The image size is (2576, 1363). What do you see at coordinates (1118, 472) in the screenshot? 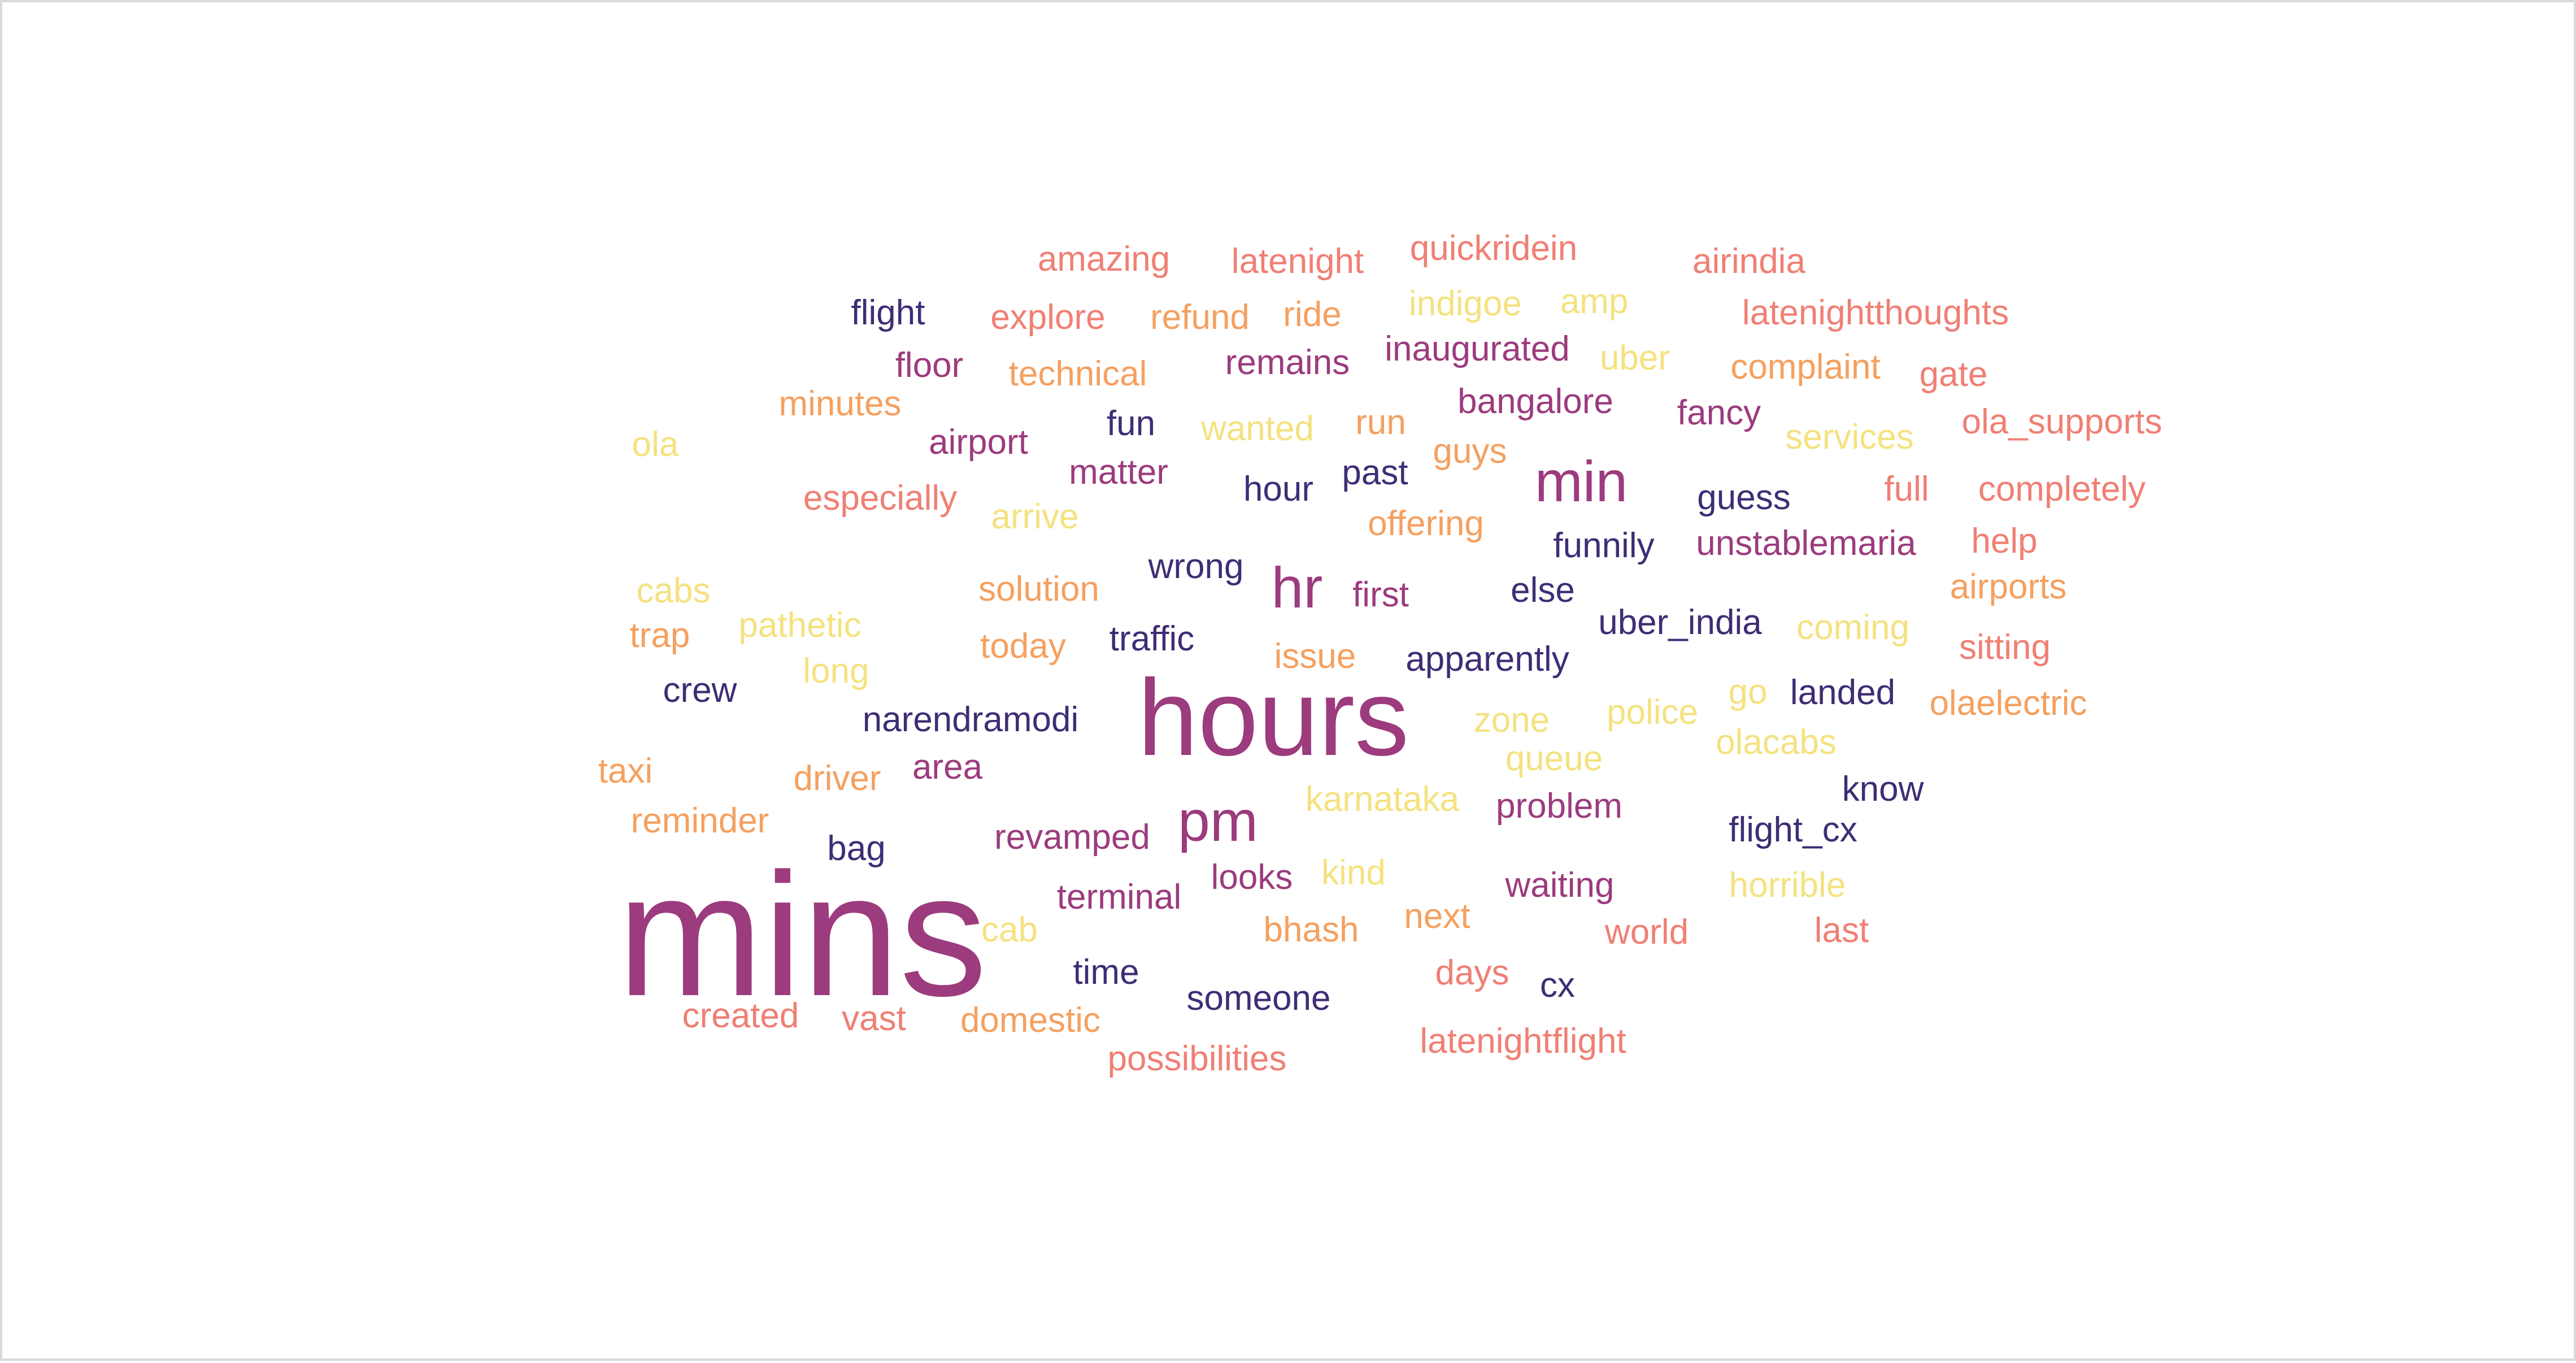
I see `word-matter: matter` at bounding box center [1118, 472].